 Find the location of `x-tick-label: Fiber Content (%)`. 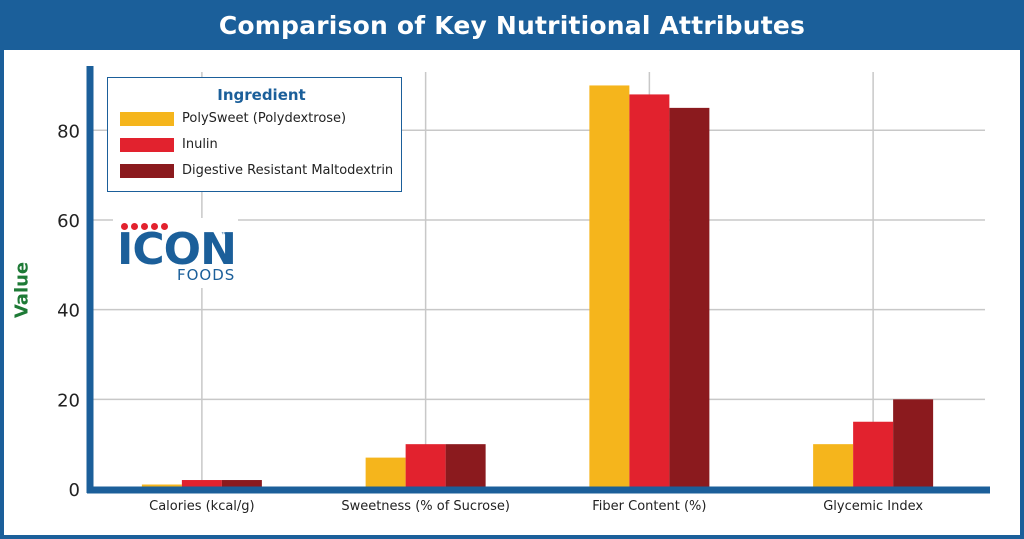

x-tick-label: Fiber Content (%) is located at coordinates (649, 506).